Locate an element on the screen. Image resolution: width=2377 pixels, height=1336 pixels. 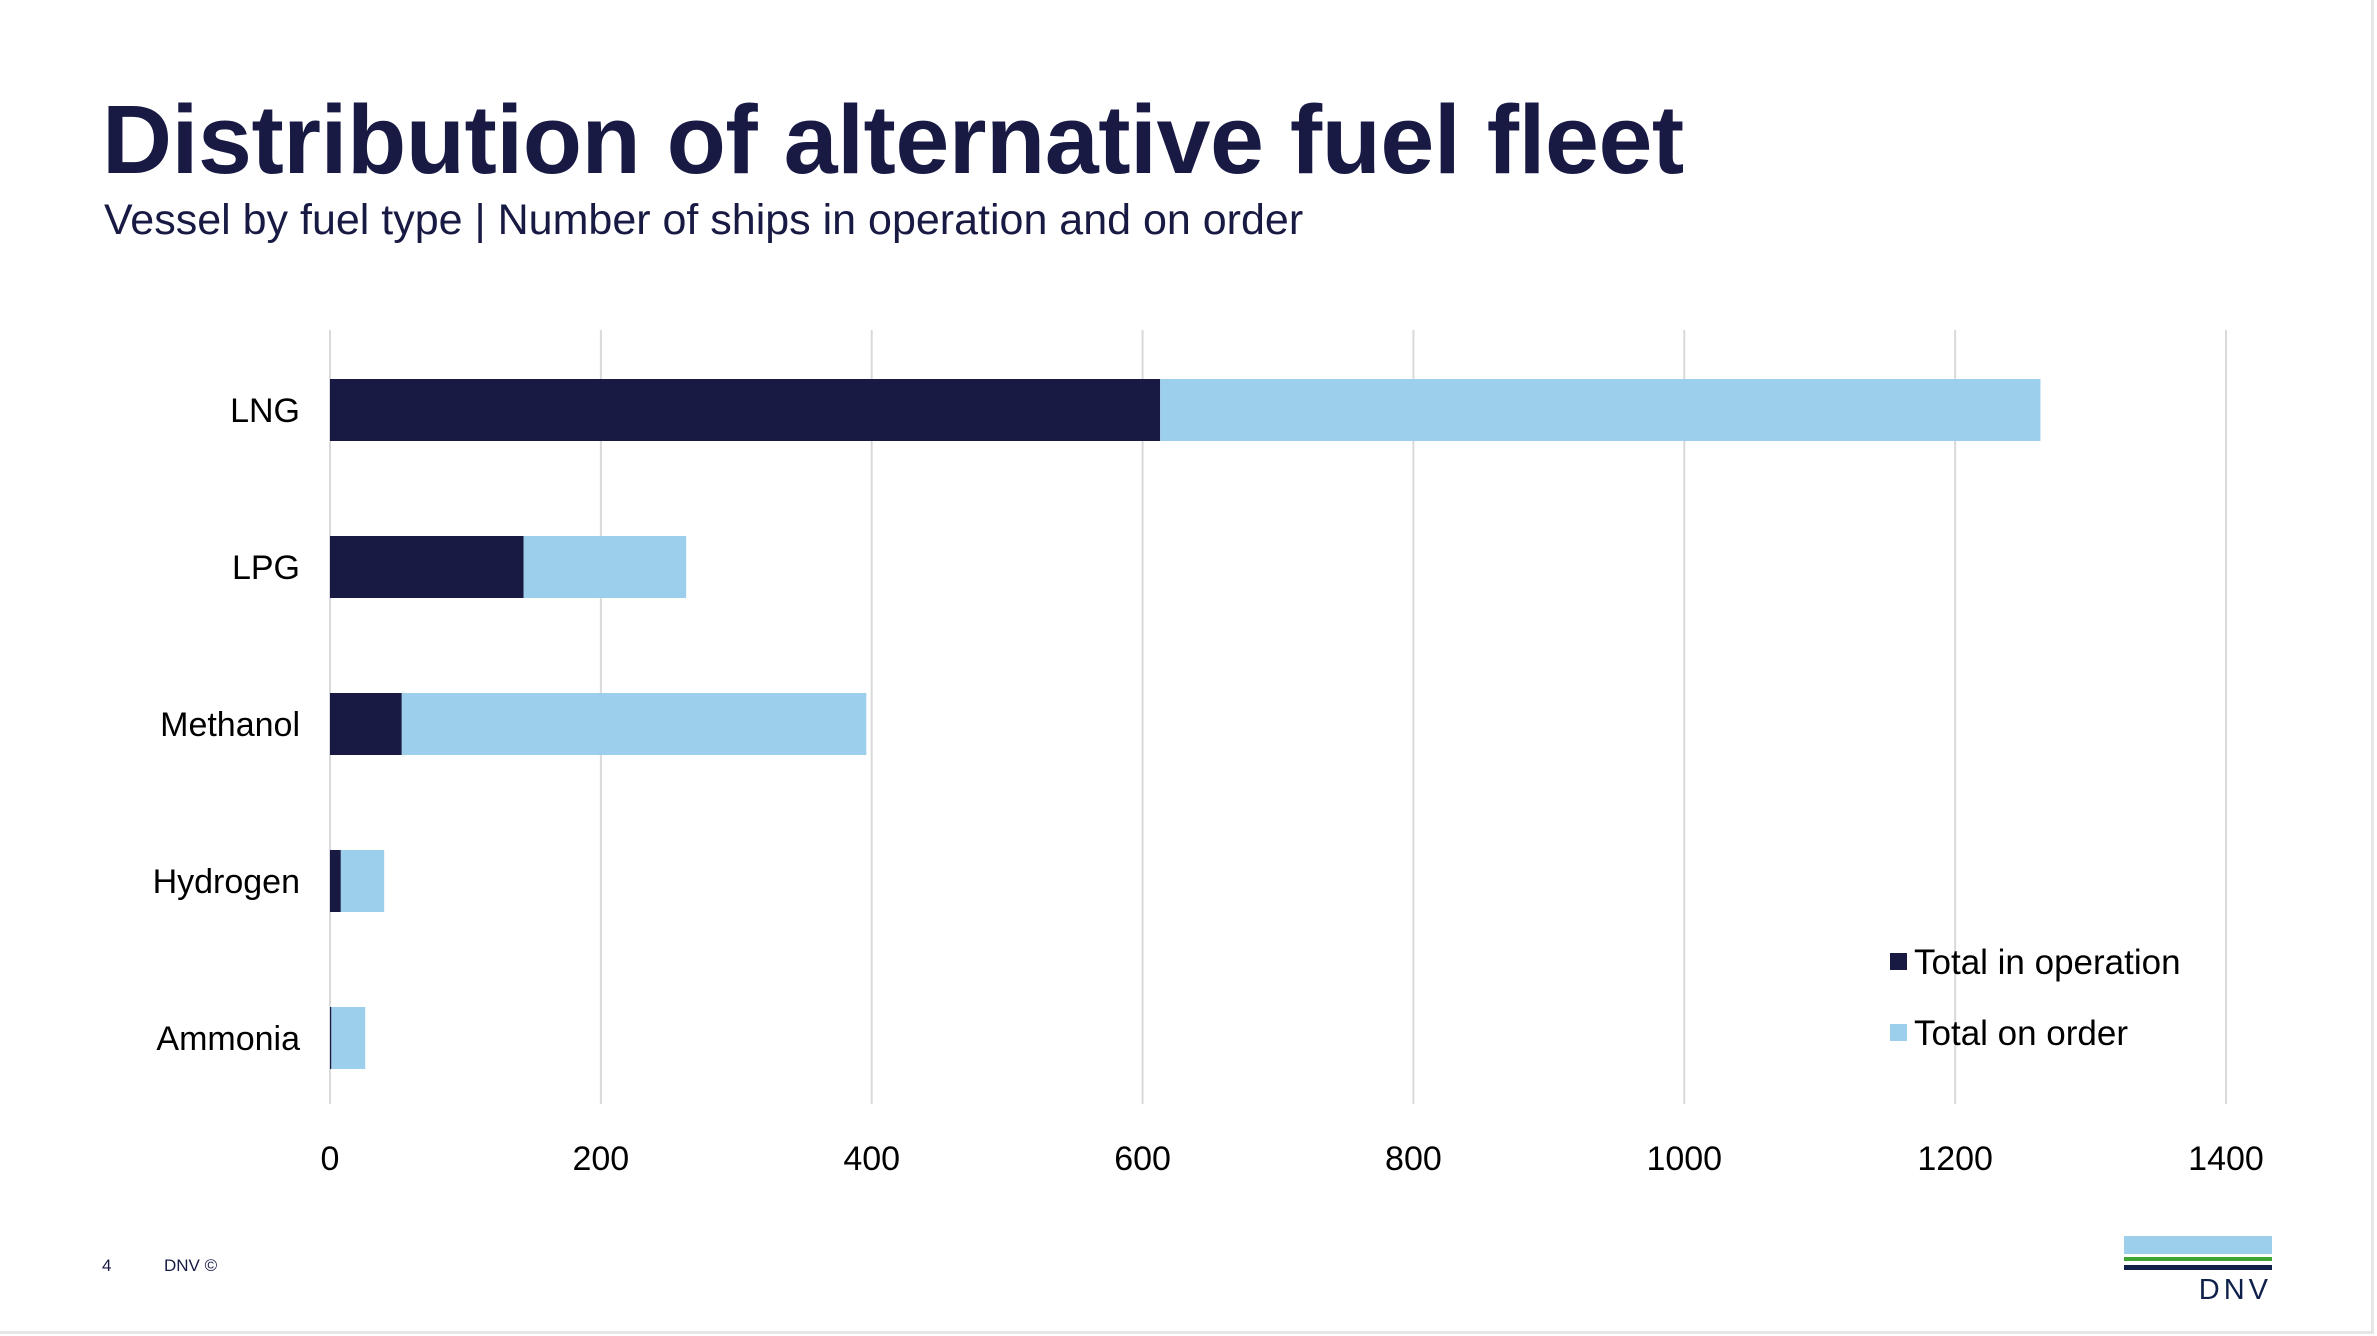
bar-on-order-lpg is located at coordinates (605, 567).